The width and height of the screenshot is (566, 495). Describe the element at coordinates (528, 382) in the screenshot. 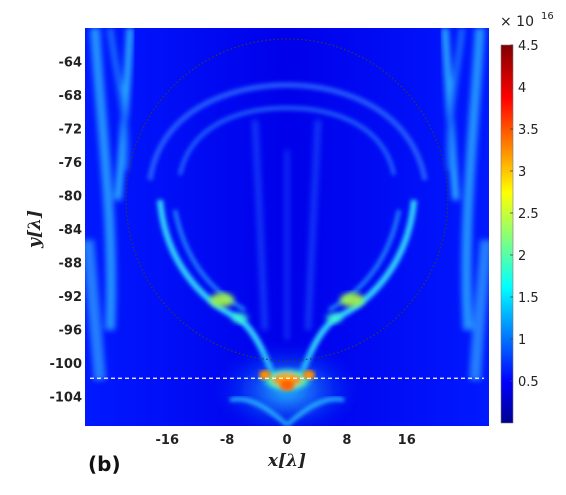

I see `colorbar-tick-label: 0.5` at that location.